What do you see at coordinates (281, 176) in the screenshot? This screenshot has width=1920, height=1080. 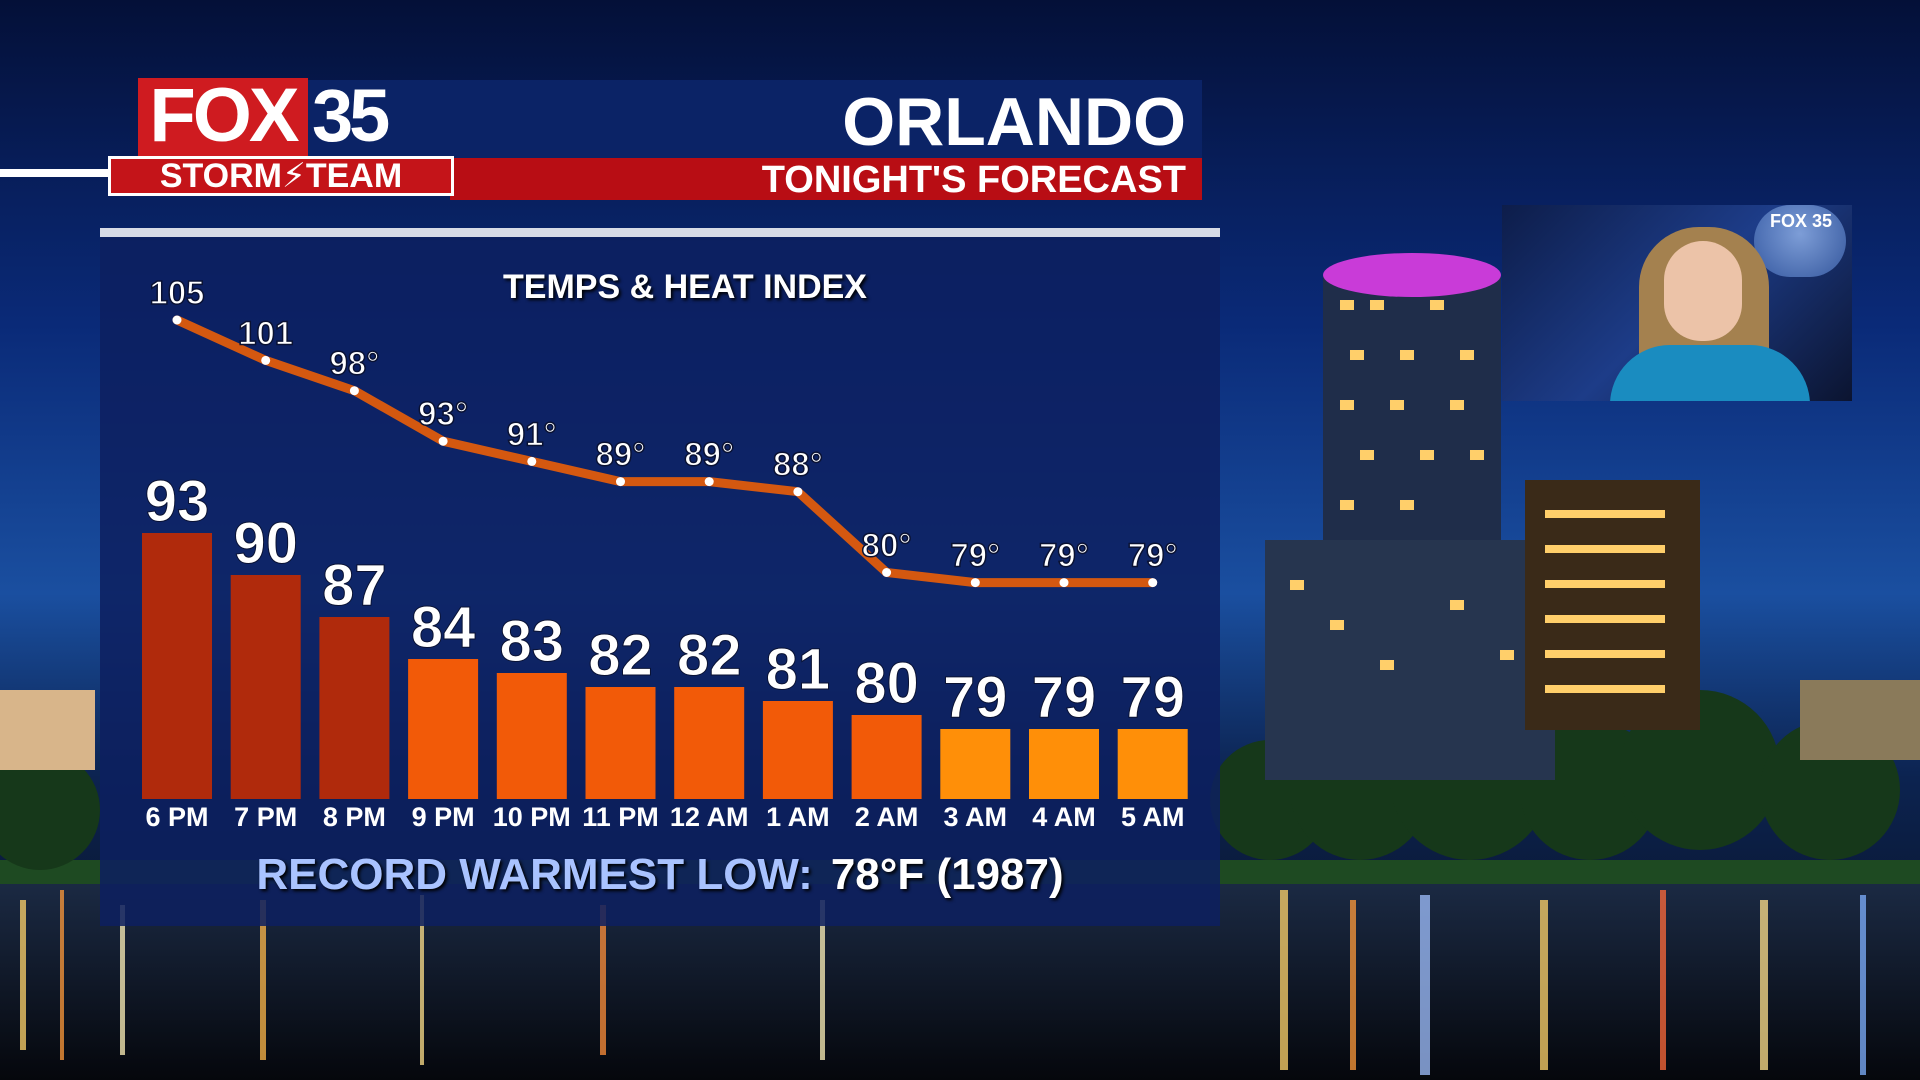 I see `storm-team-badge: STORM⚡TEAM` at bounding box center [281, 176].